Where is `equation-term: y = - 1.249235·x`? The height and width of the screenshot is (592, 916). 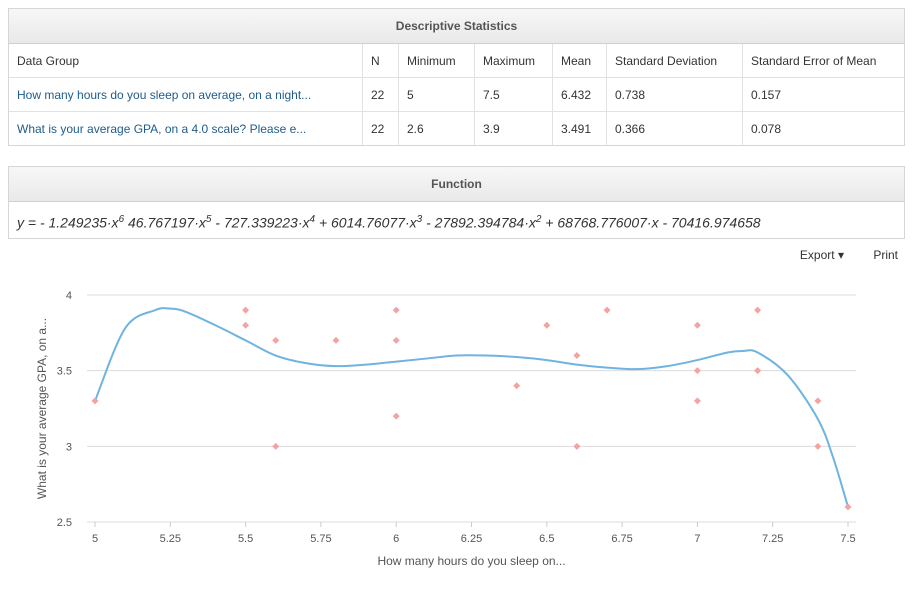 equation-term: y = - 1.249235·x is located at coordinates (68, 222).